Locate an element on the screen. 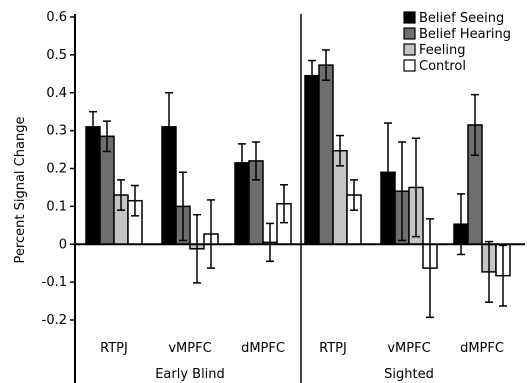 This screenshot has width=531, height=383. y-tick-label: 0 is located at coordinates (63, 244).